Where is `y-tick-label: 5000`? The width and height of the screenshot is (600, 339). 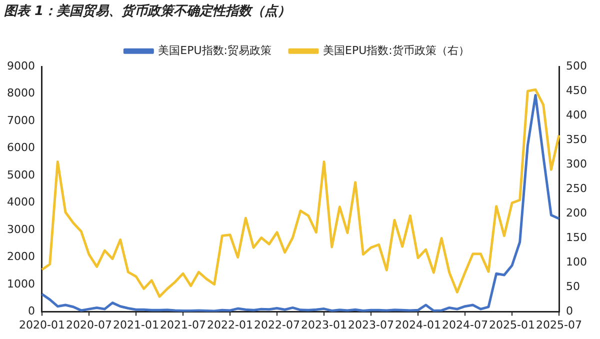 y-tick-label: 5000 is located at coordinates (20, 175).